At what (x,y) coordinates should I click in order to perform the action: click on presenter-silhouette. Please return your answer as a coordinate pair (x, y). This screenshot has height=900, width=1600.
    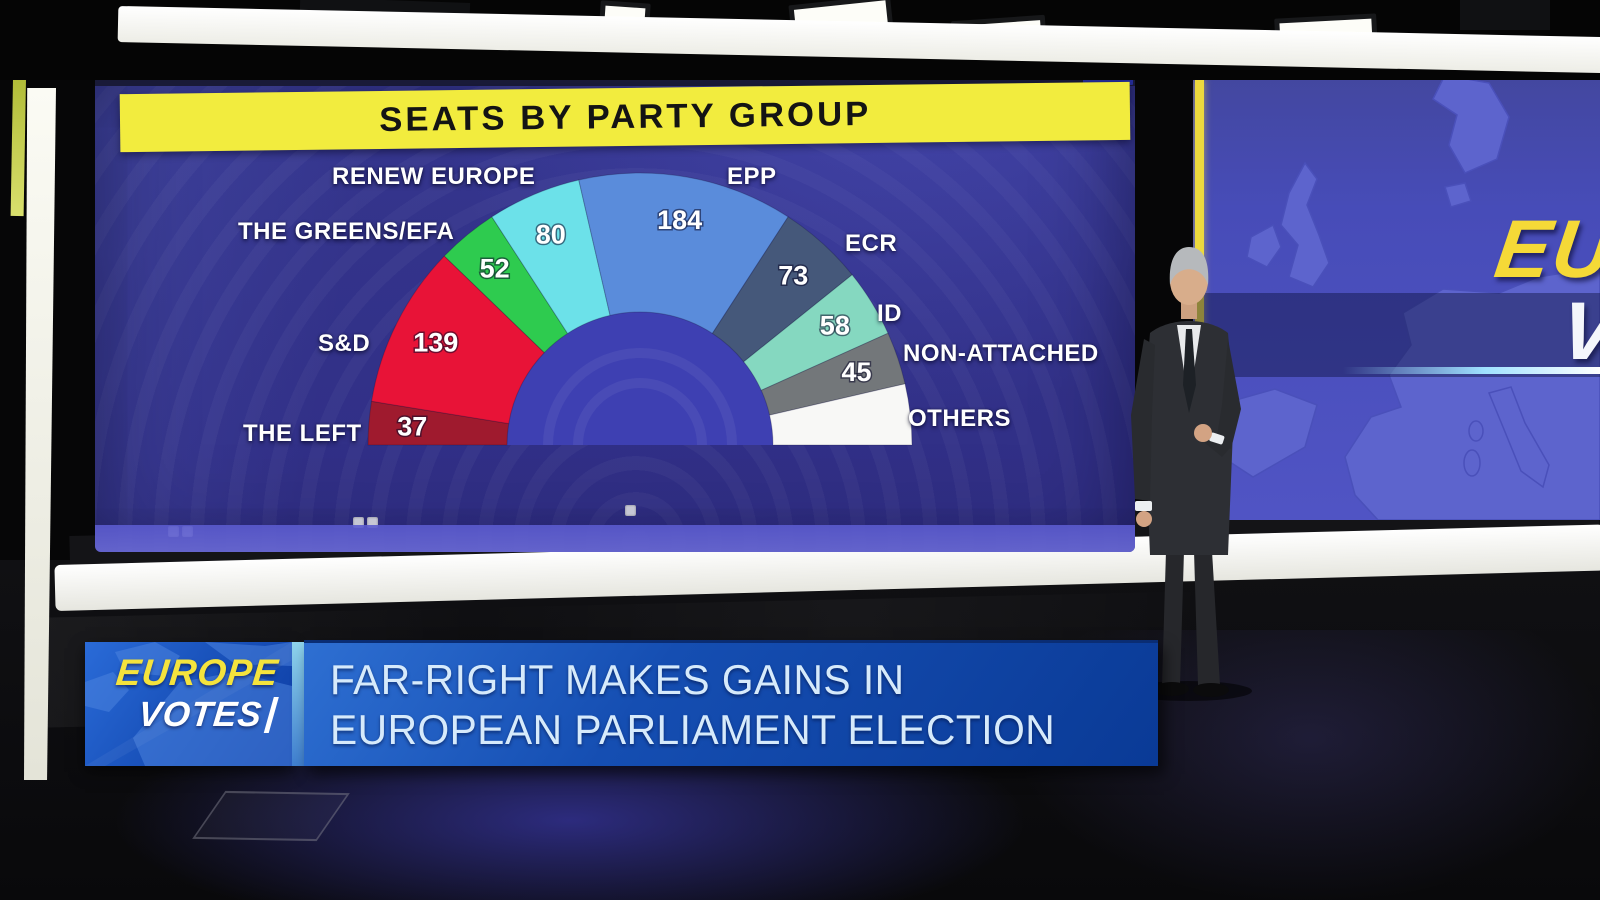
    Looking at the image, I should click on (1188, 474).